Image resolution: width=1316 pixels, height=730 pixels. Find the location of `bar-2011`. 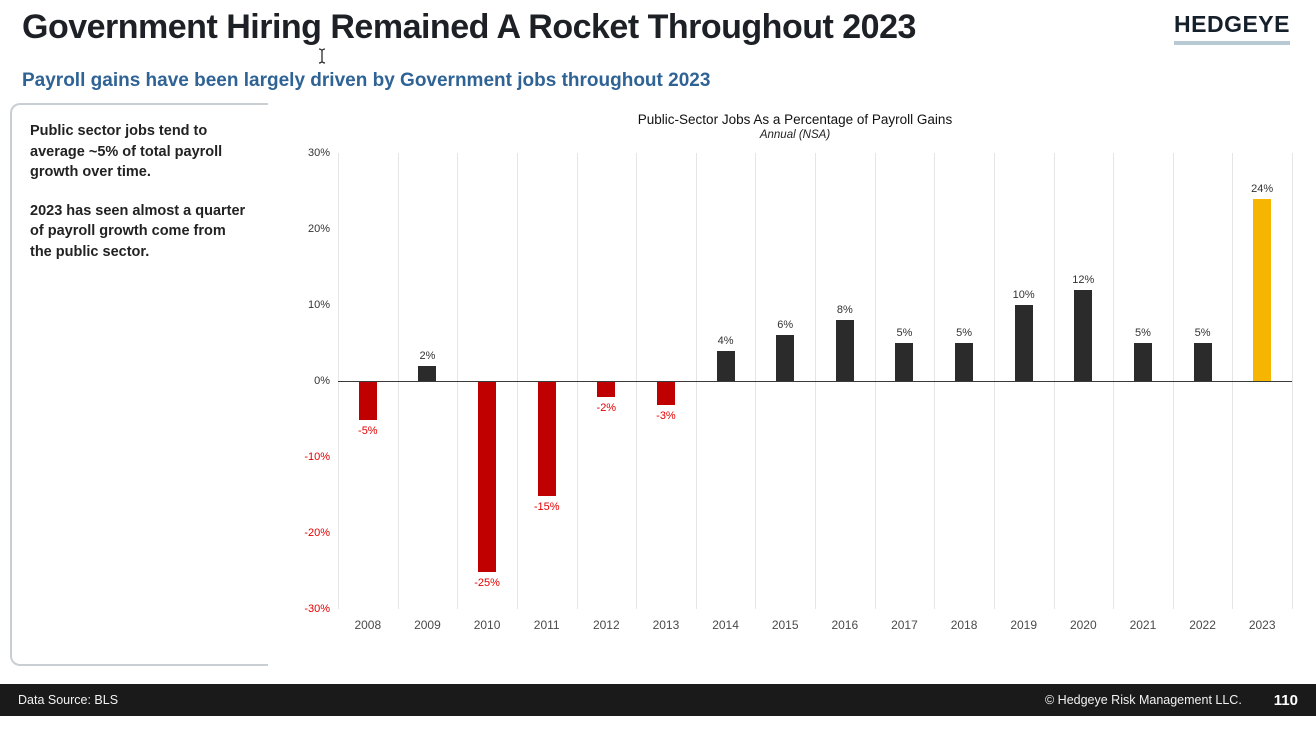

bar-2011 is located at coordinates (546, 439).